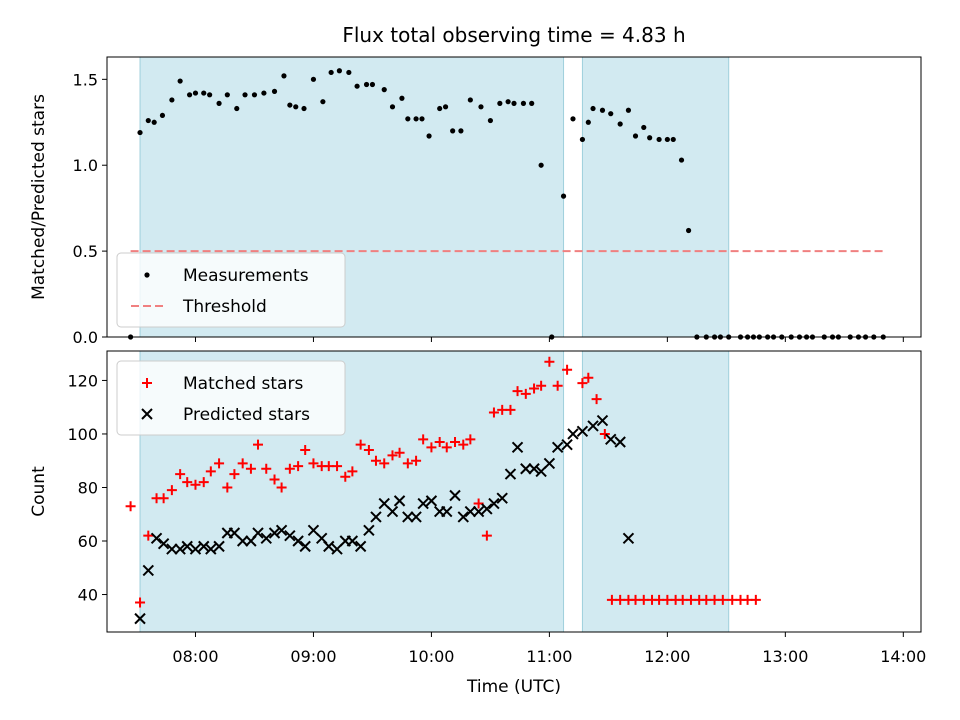 The image size is (960, 720). Describe the element at coordinates (513, 687) in the screenshot. I see `x-axis-label: Time (UTC)` at that location.